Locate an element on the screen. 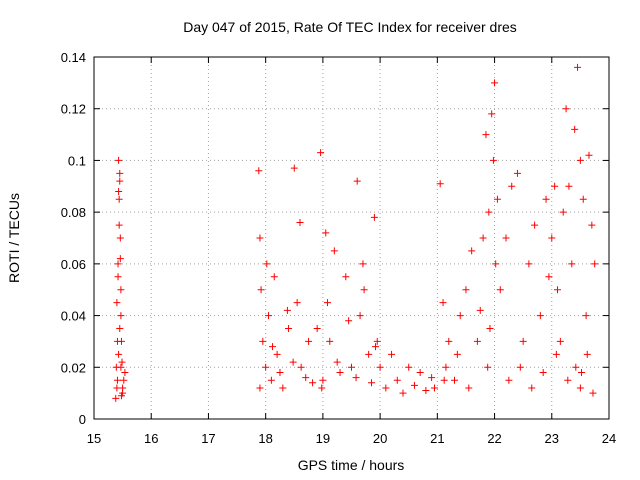 This screenshot has width=640, height=480. x-tick-label: 17 is located at coordinates (208, 438).